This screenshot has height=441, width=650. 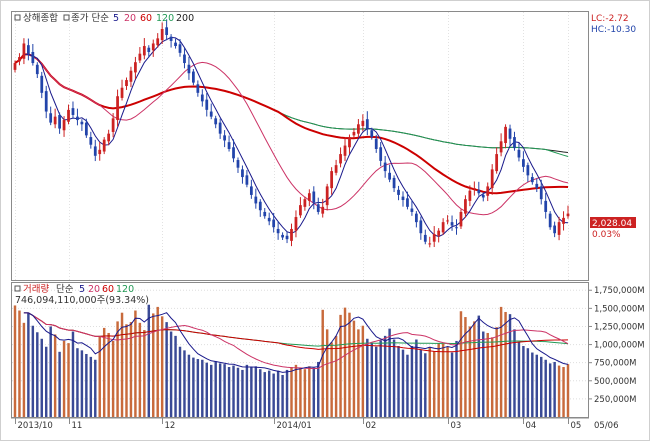 I want to click on date-axis: 2013/10 11 12 2014/01 02 03 04 05 05/06, so click(x=315, y=424).